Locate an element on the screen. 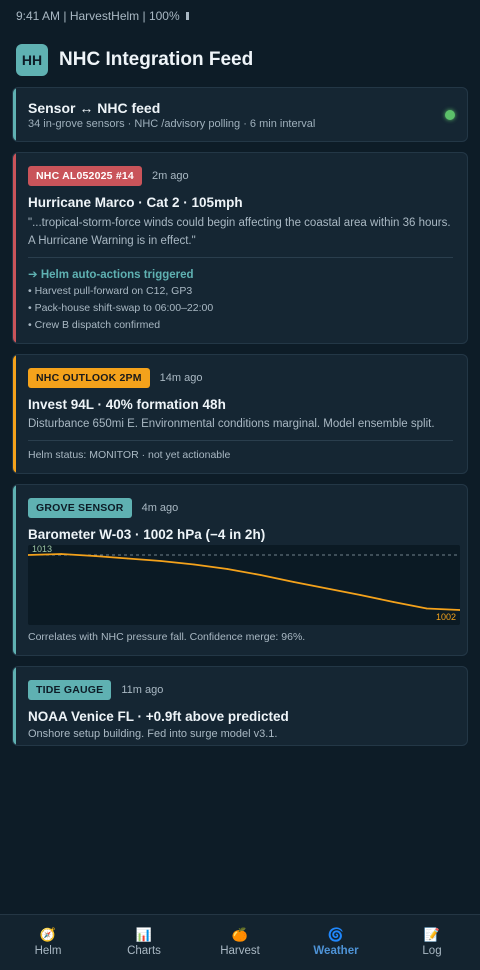 This screenshot has height=970, width=480. outlook-tag: NHC OUTLOOK 2PM is located at coordinates (89, 378).